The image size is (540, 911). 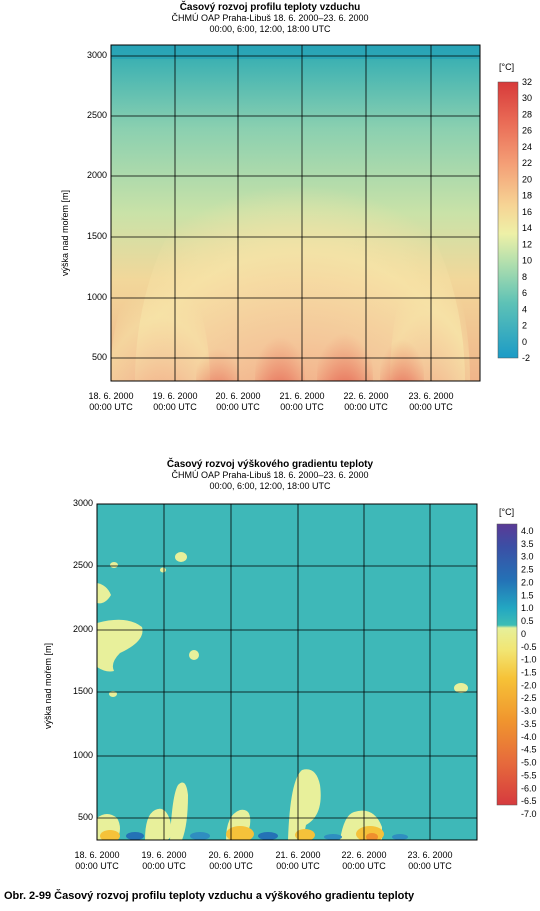 I want to click on colorbar-label: 22, so click(x=527, y=163).